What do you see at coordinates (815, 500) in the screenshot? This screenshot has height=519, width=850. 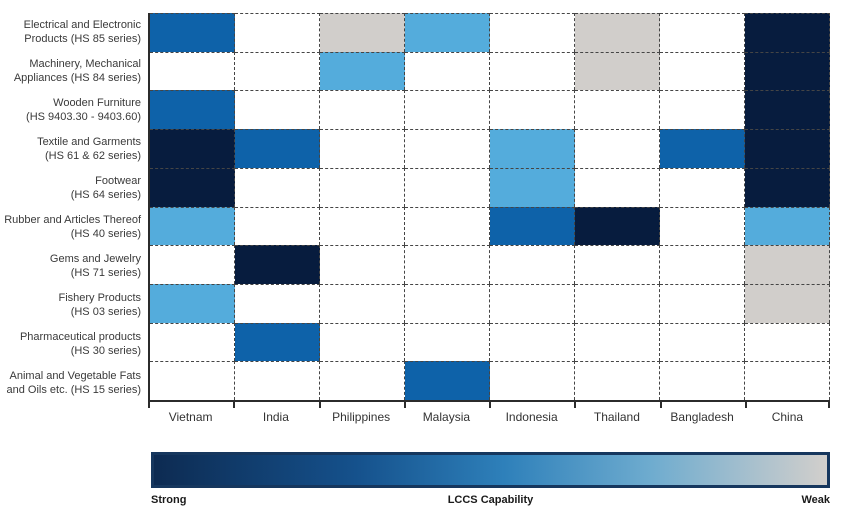 I see `legend-weak-label: Weak` at bounding box center [815, 500].